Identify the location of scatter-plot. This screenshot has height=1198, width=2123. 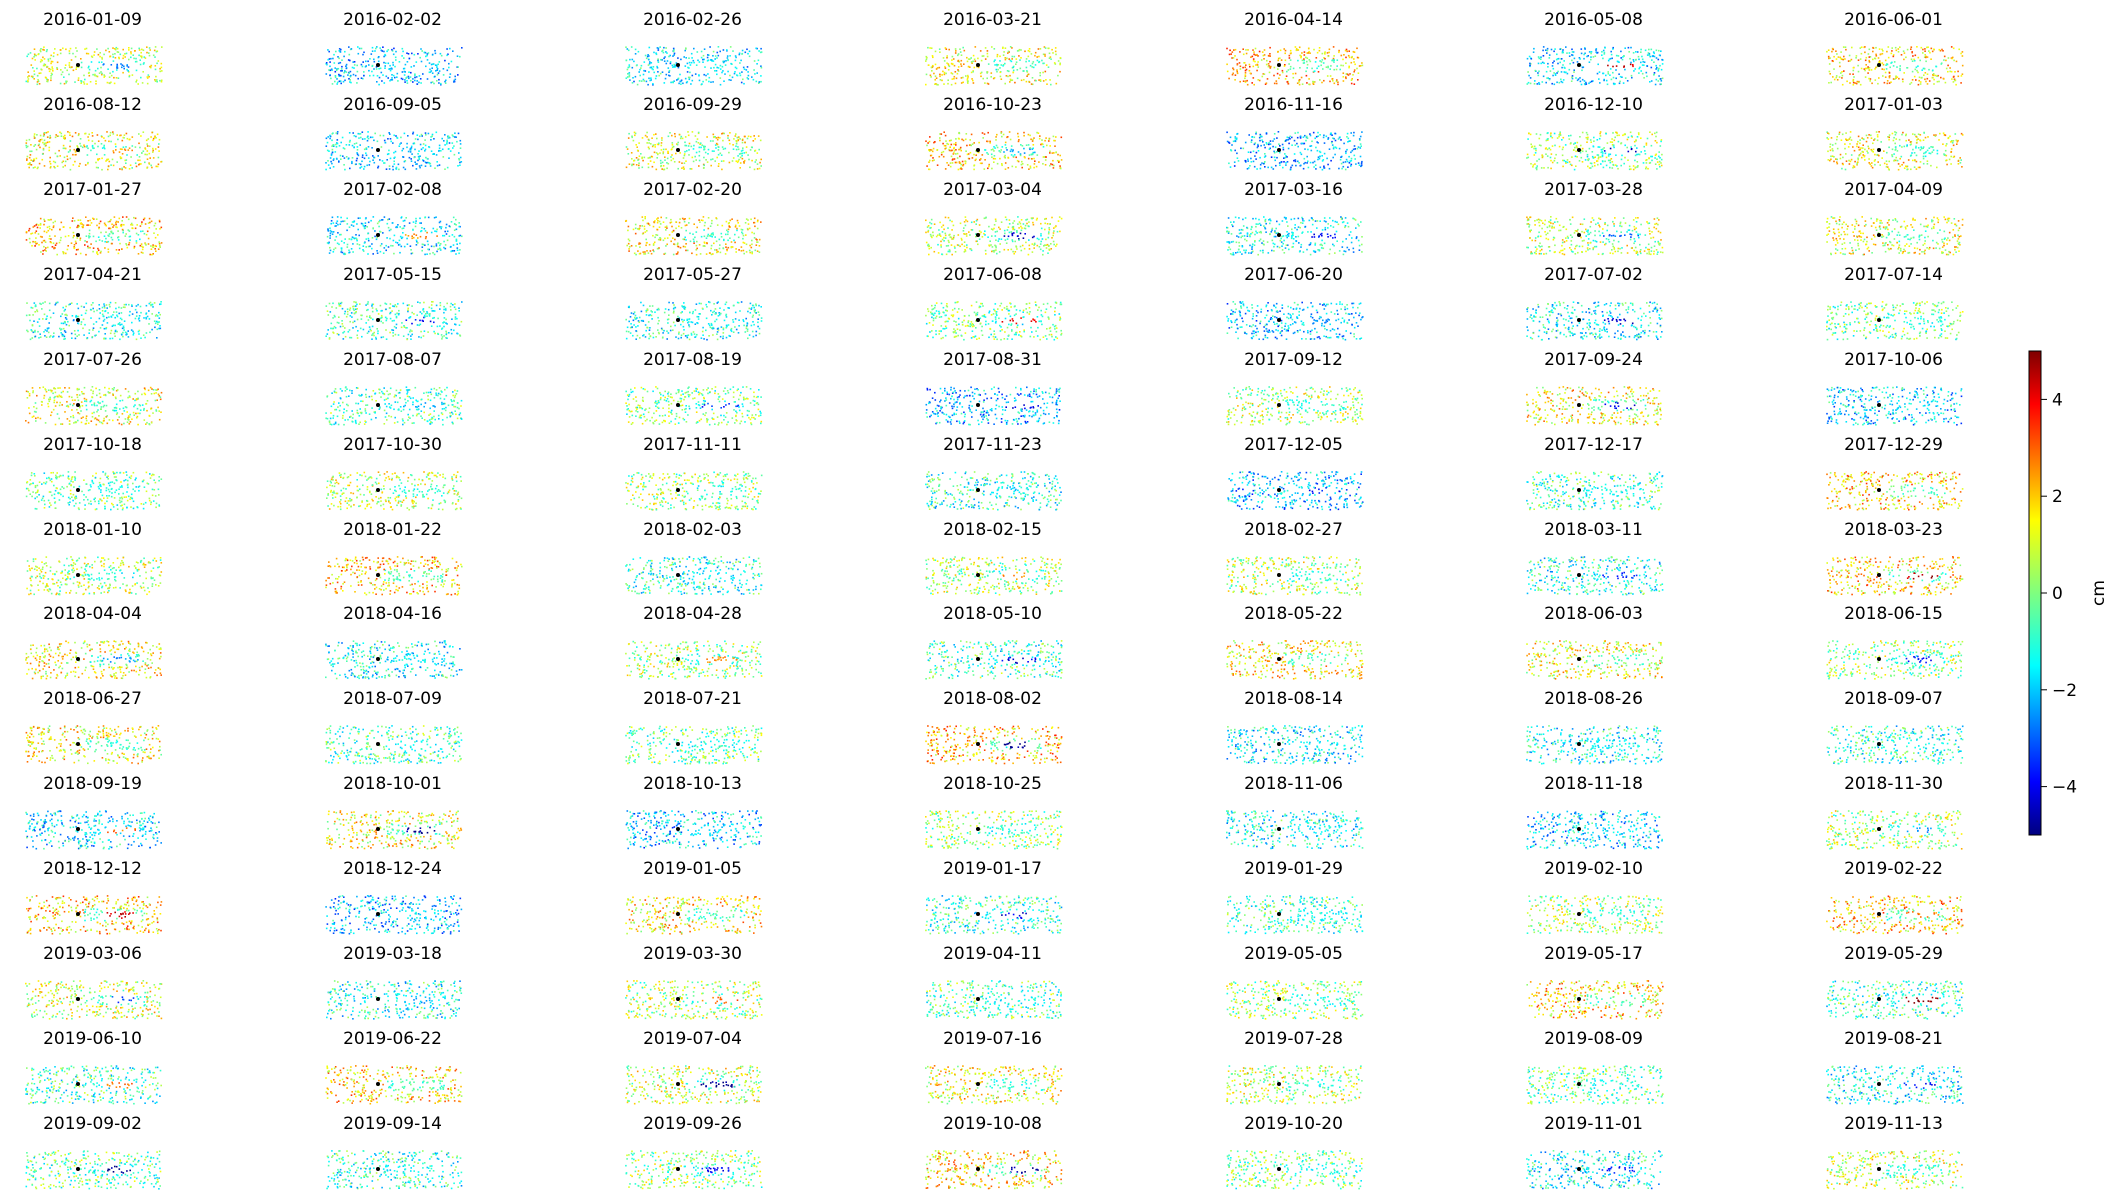
(1895, 151).